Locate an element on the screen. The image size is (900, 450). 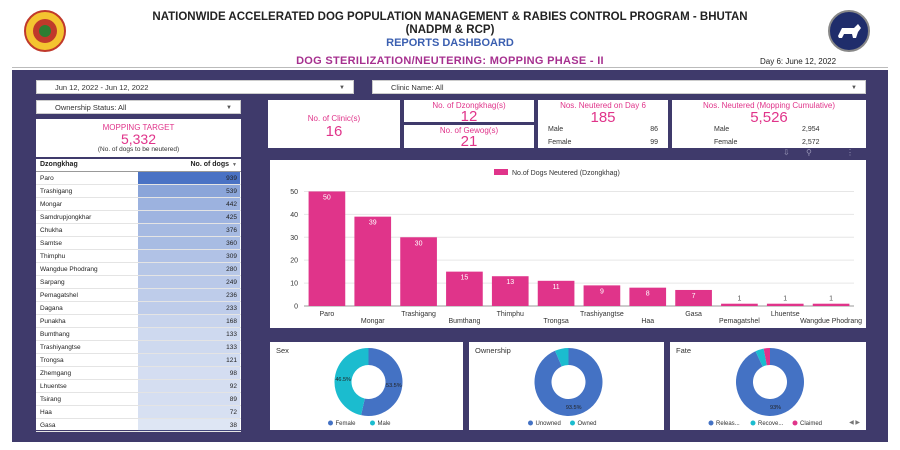
table-row: Chukha 376 is located at coordinates (138, 230).